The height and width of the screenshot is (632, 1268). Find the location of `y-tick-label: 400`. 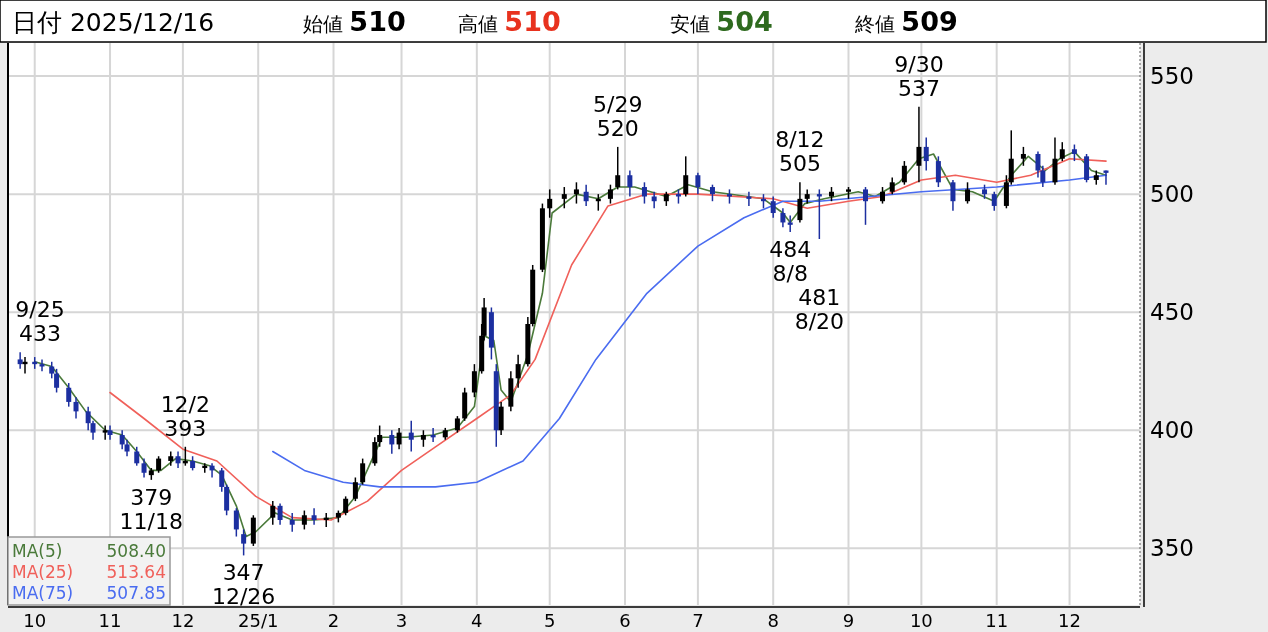

y-tick-label: 400 is located at coordinates (1172, 430).